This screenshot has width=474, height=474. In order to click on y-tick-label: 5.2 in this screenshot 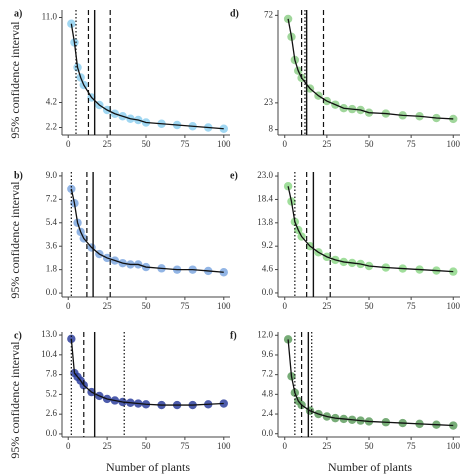, I will do `click(51, 393)`.